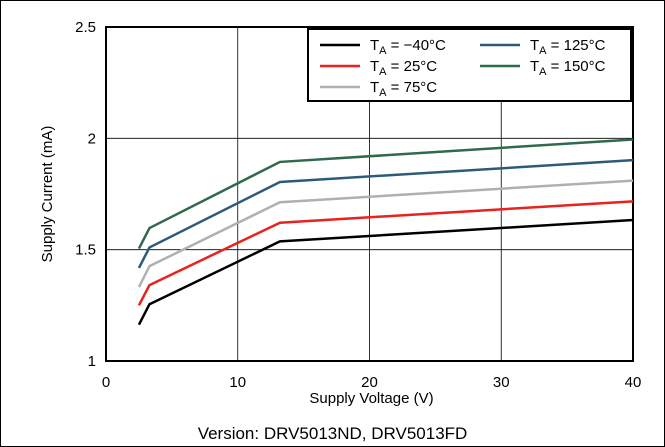 The height and width of the screenshot is (447, 665). What do you see at coordinates (403, 68) in the screenshot?
I see `legend-label-1: TA = 25°C` at bounding box center [403, 68].